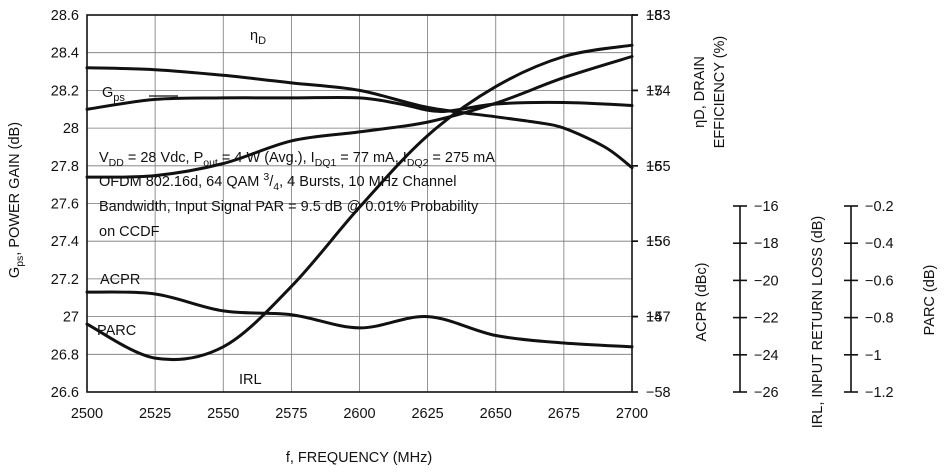  What do you see at coordinates (65, 16) in the screenshot?
I see `gain-tick-label: 28.6` at bounding box center [65, 16].